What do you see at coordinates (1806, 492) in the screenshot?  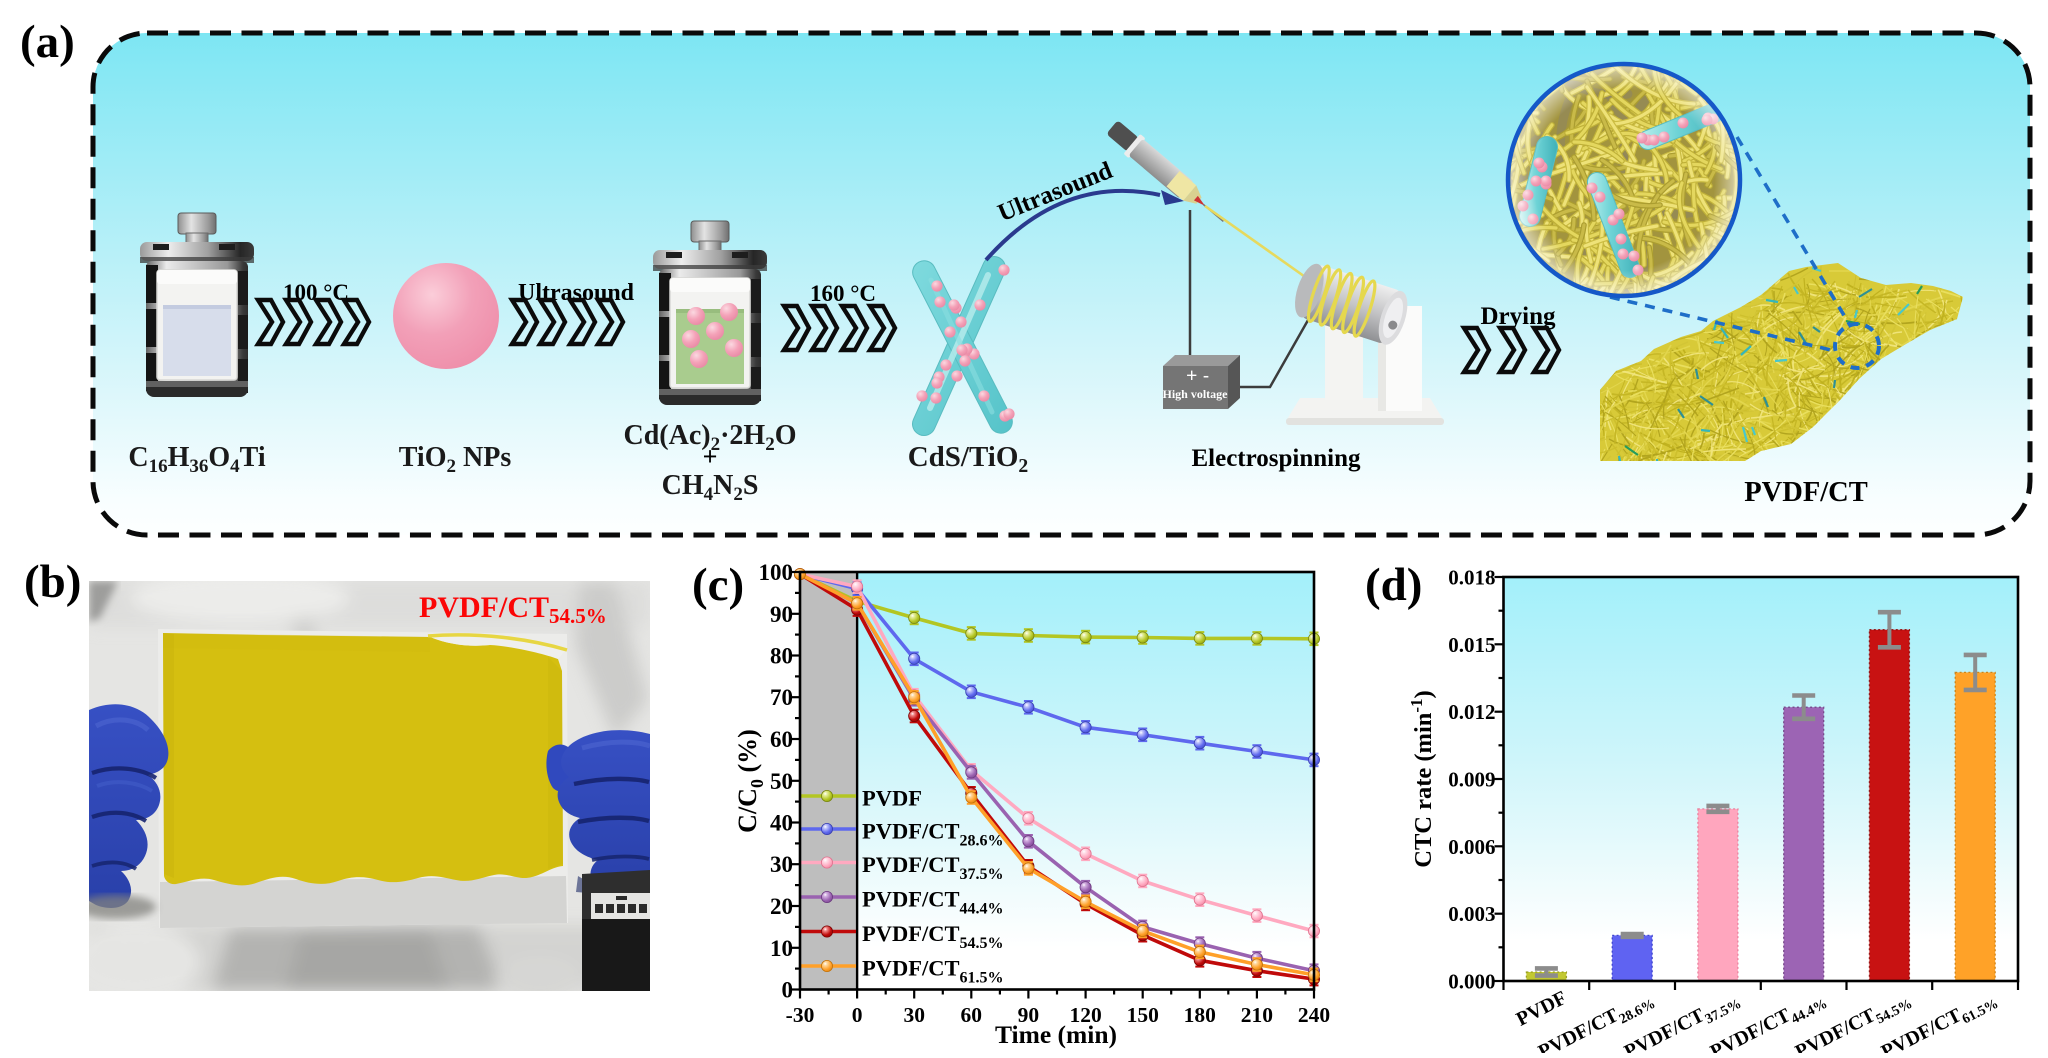 I see `svg-text: PVDF/CT` at bounding box center [1806, 492].